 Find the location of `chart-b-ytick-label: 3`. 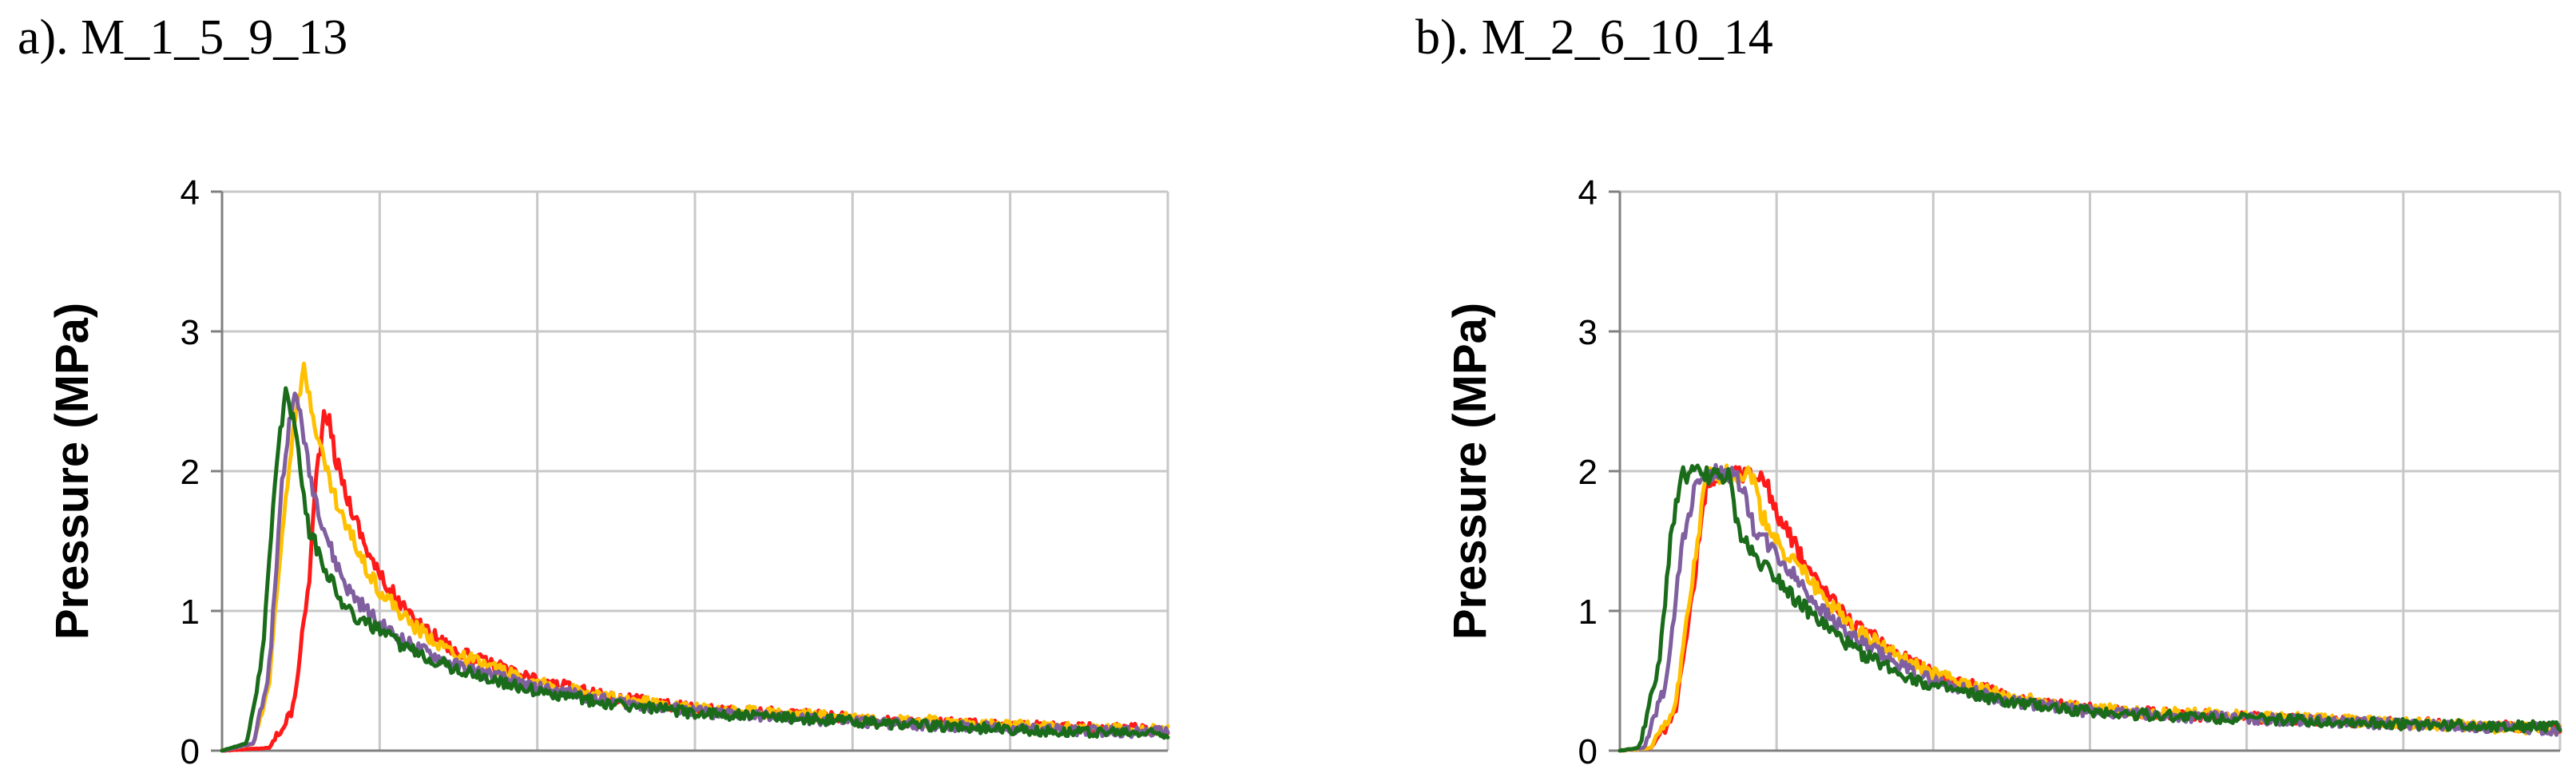

chart-b-ytick-label: 3 is located at coordinates (1588, 332).